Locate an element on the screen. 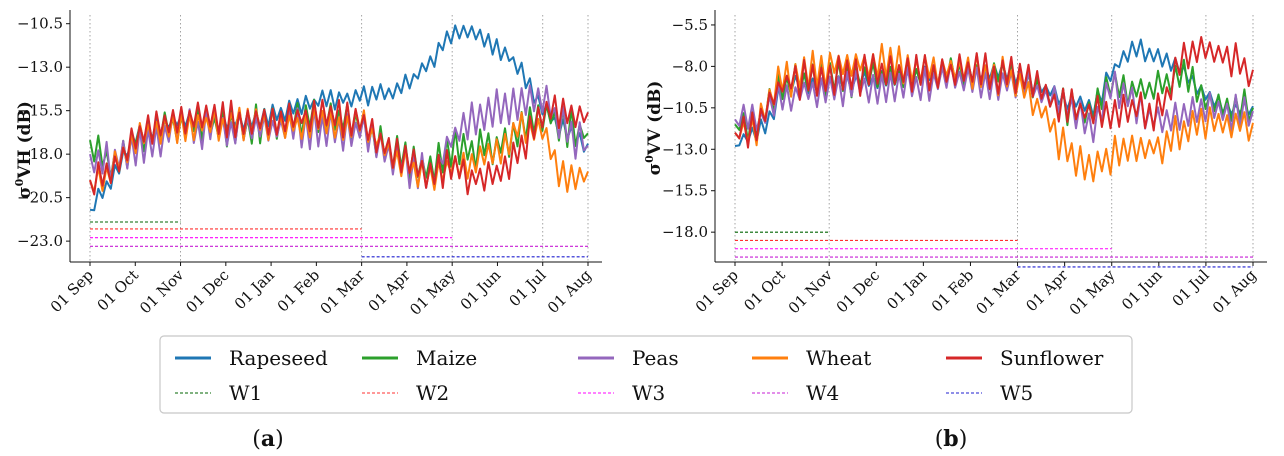 The width and height of the screenshot is (1284, 456). legend-label-w5: W5 is located at coordinates (1016, 393).